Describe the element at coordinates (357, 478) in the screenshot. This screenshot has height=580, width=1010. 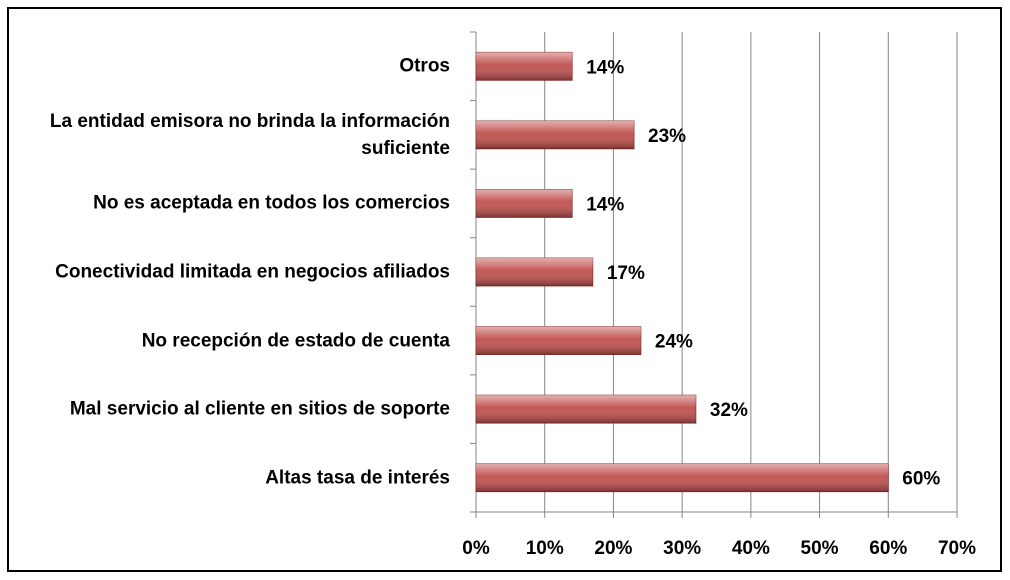
I see `y-tick-label: Altas tasa de interés` at that location.